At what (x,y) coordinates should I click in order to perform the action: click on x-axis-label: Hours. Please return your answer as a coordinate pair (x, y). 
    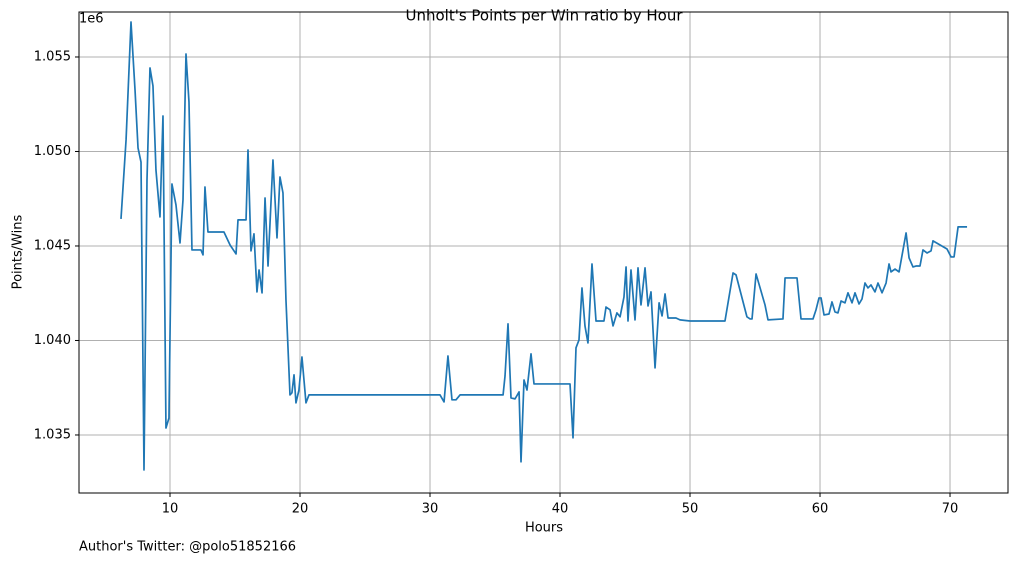
    Looking at the image, I should click on (544, 528).